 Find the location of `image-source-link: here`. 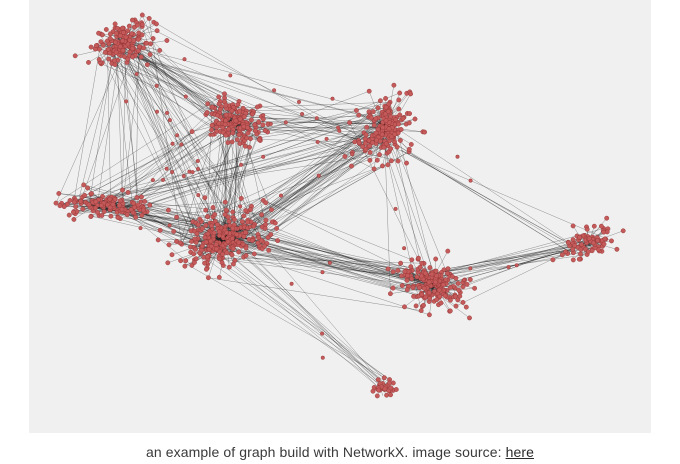

image-source-link: here is located at coordinates (519, 452).